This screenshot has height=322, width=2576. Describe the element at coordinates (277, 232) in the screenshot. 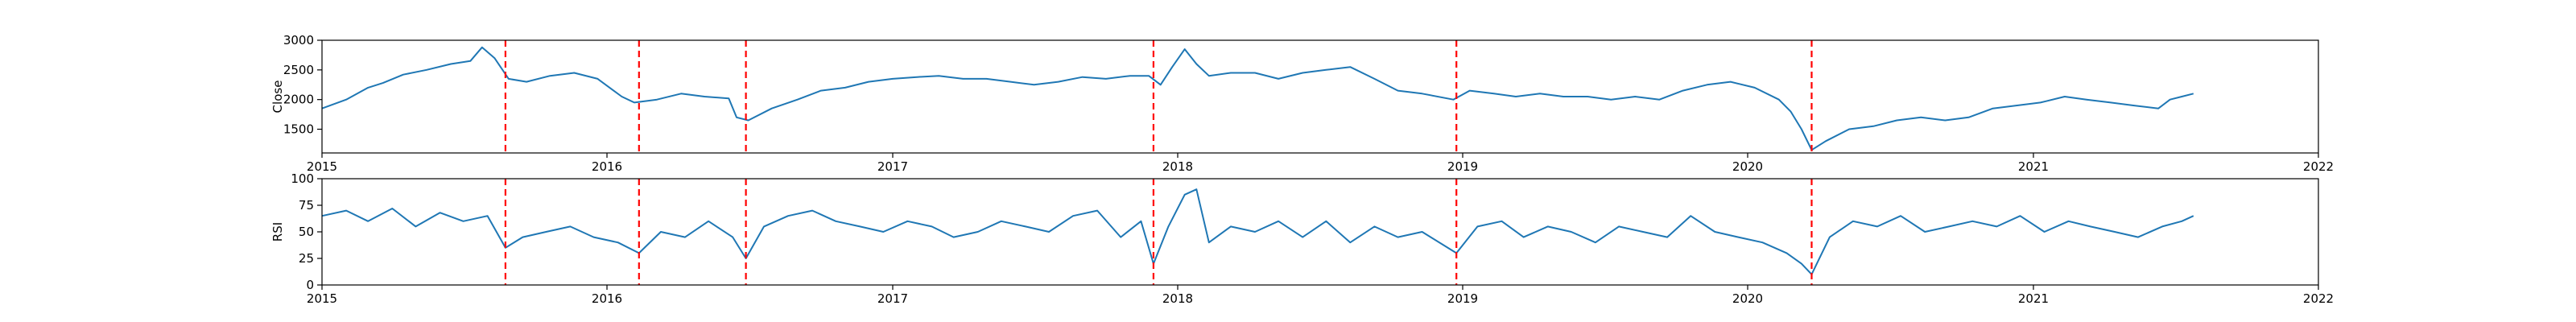

I see `y-axis-label: RSI` at that location.